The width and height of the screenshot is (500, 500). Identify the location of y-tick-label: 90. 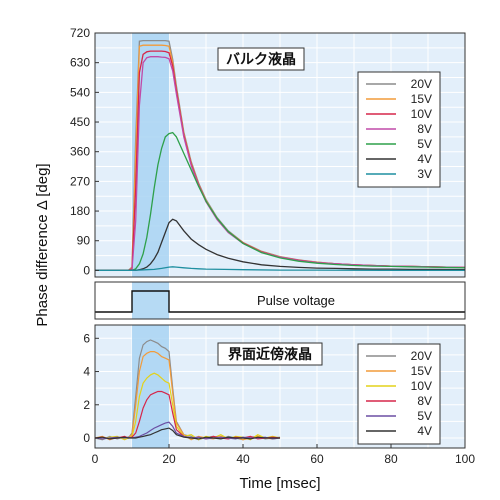
(84, 241).